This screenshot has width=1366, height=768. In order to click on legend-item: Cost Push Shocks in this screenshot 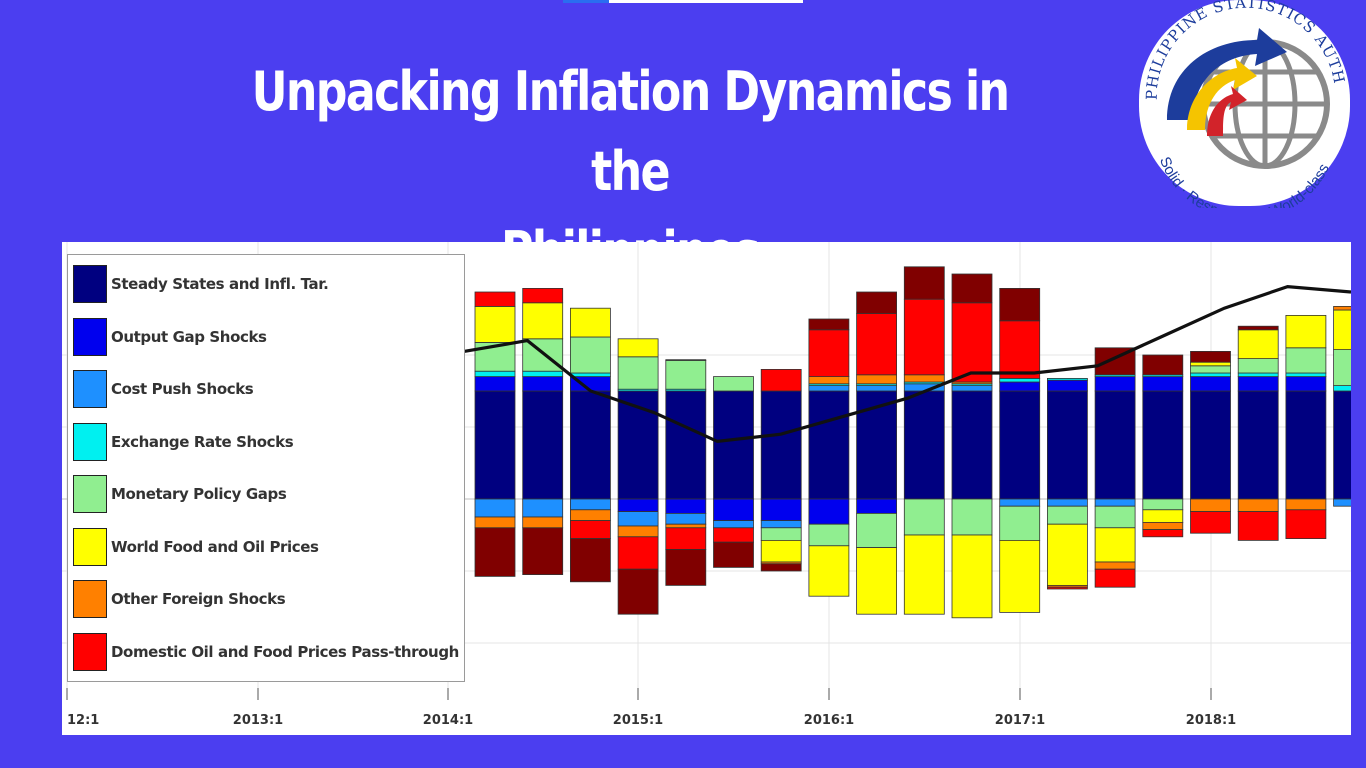, I will do `click(268, 390)`.